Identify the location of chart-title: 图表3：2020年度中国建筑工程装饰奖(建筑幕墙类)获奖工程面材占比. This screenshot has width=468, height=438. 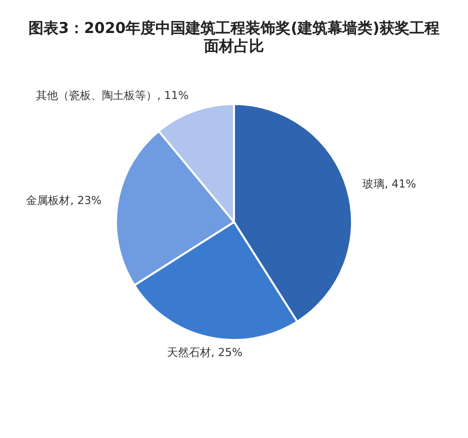
(234, 37).